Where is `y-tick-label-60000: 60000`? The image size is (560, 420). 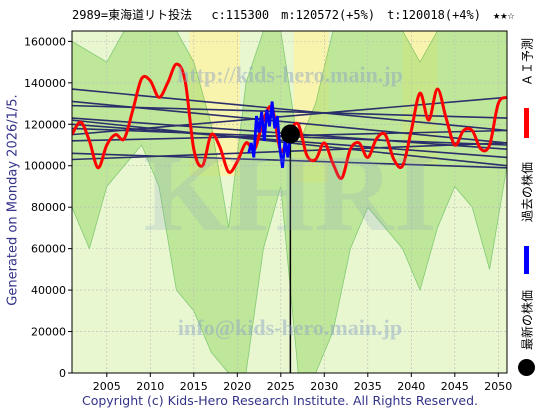
y-tick-label-60000: 60000 is located at coordinates (48, 249).